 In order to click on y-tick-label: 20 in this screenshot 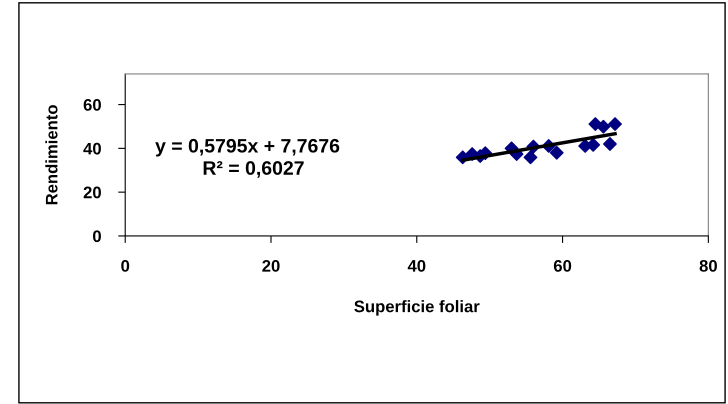, I will do `click(92, 192)`.